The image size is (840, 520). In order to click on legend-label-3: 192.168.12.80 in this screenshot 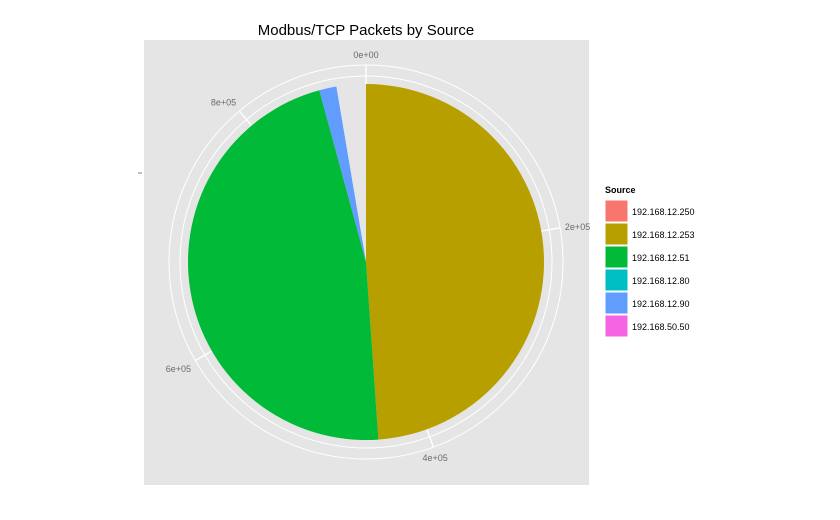, I will do `click(661, 281)`.